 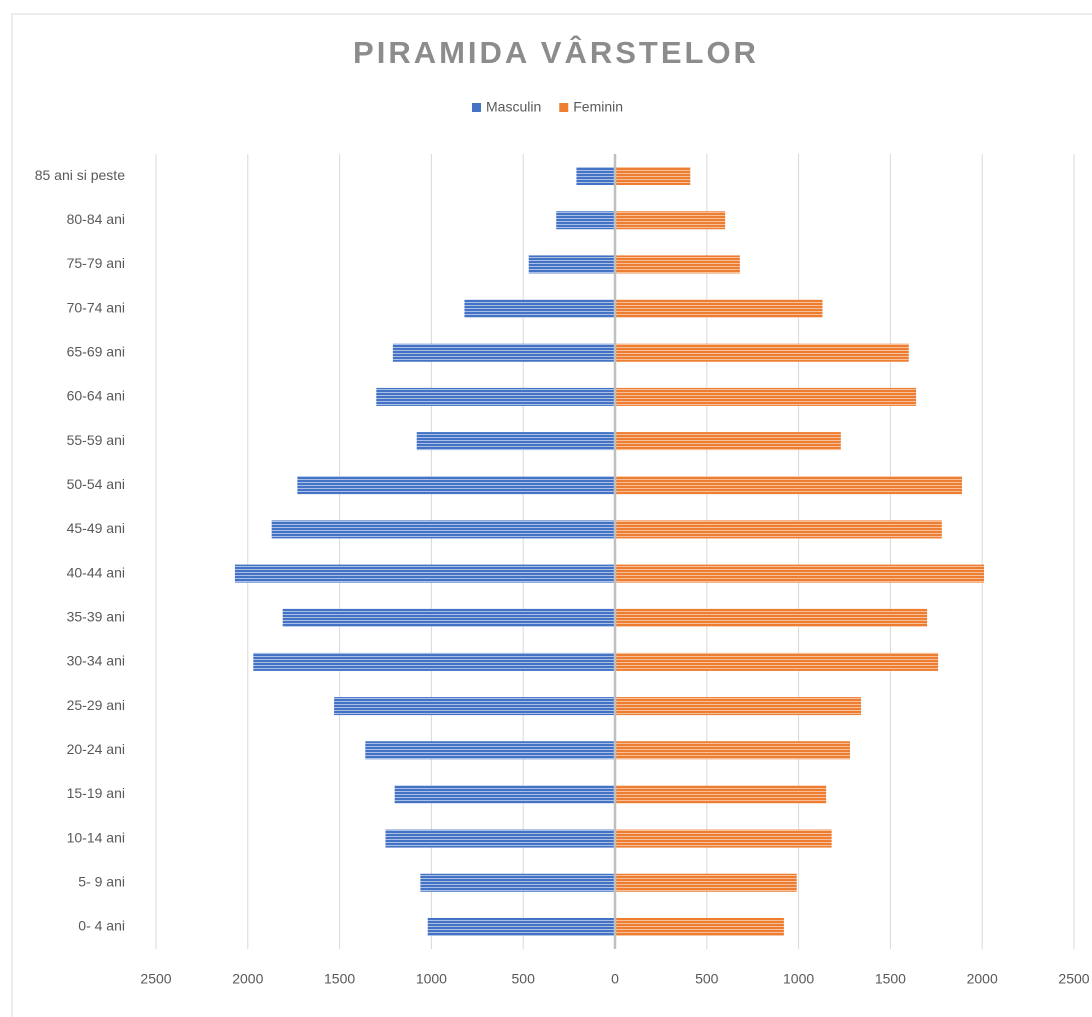 What do you see at coordinates (96, 837) in the screenshot?
I see `y-tick-label: 10-14 ani` at bounding box center [96, 837].